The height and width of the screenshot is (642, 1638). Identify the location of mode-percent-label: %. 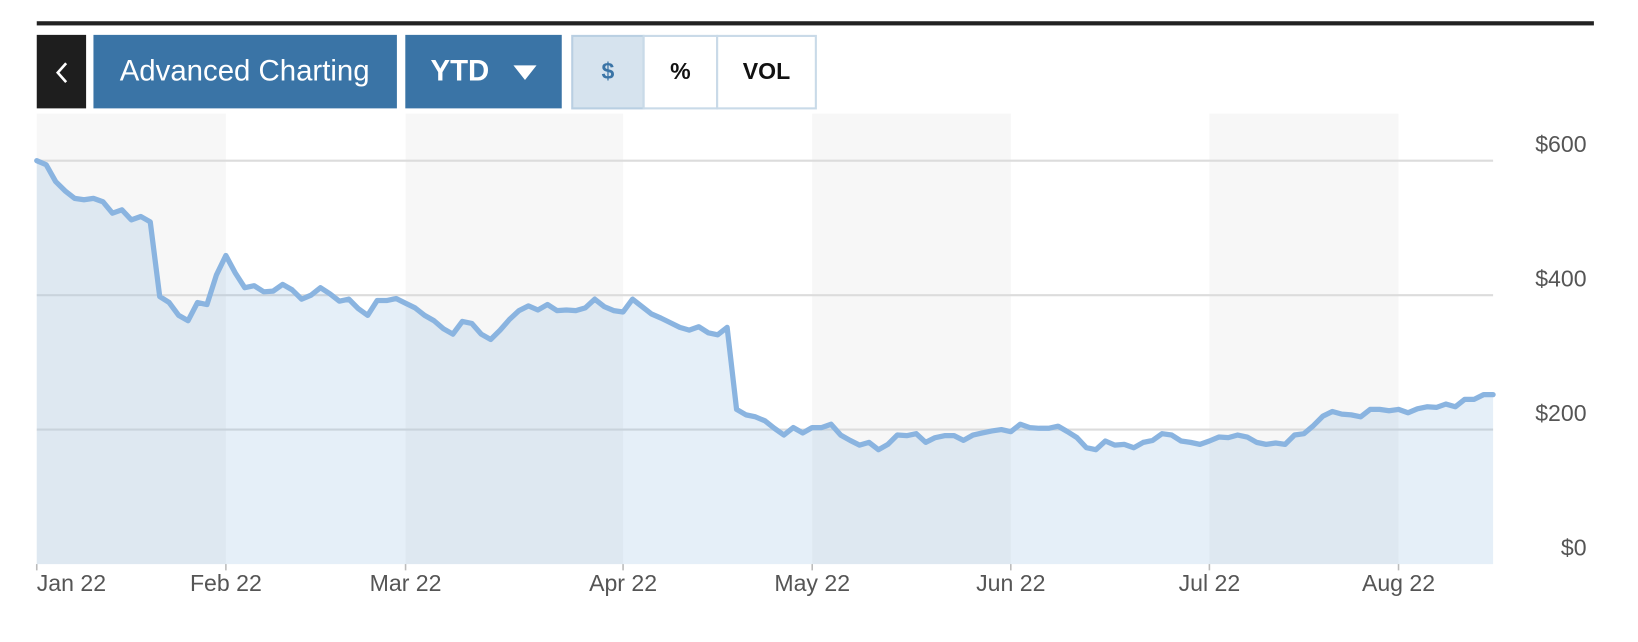
(680, 71).